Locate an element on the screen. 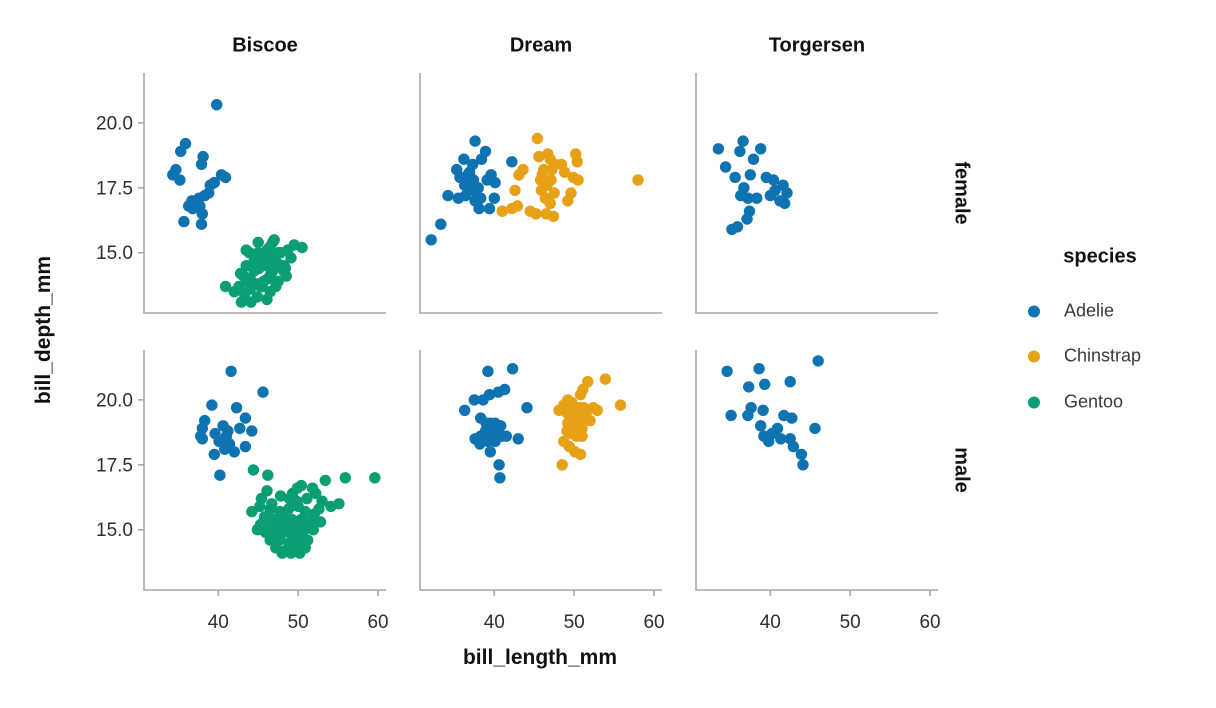  facet-col-title-dream: Dream is located at coordinates (541, 45).